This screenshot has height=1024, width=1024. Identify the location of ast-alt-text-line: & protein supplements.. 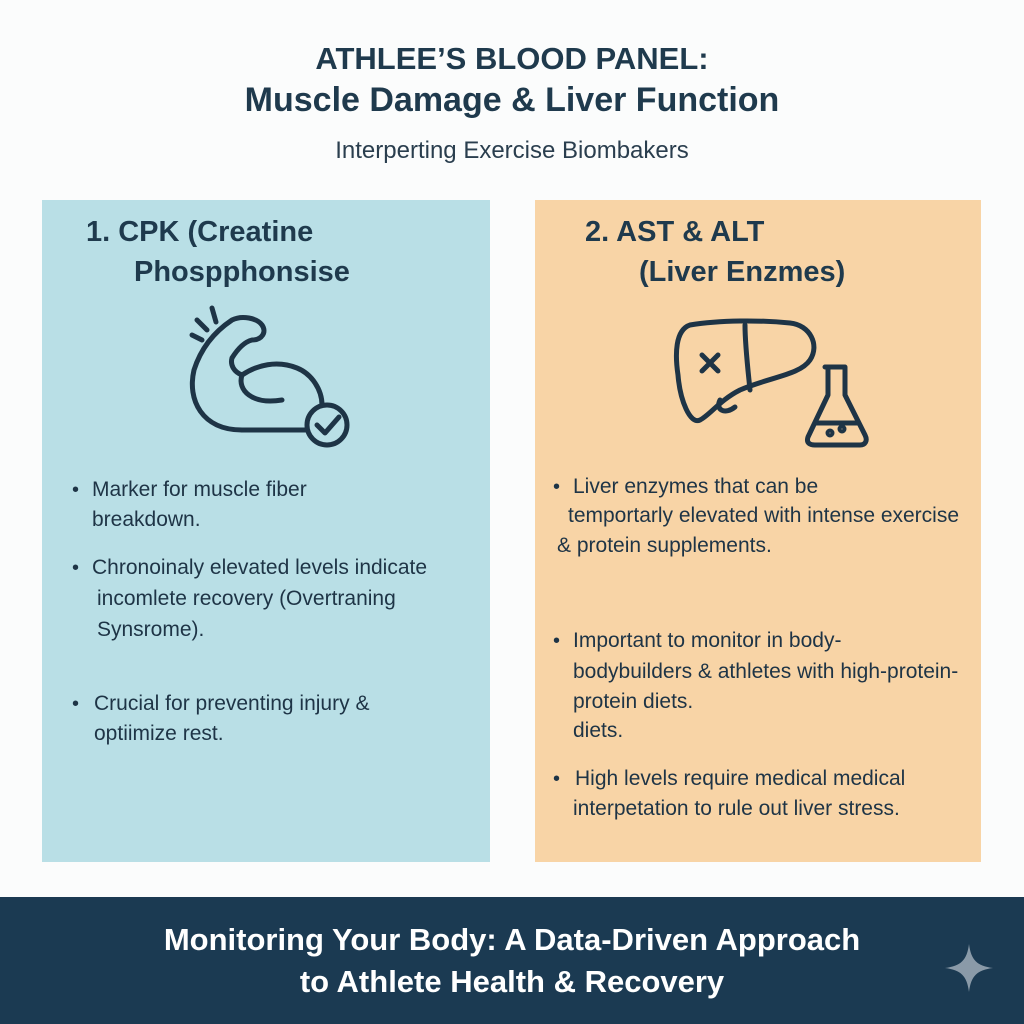
(664, 545).